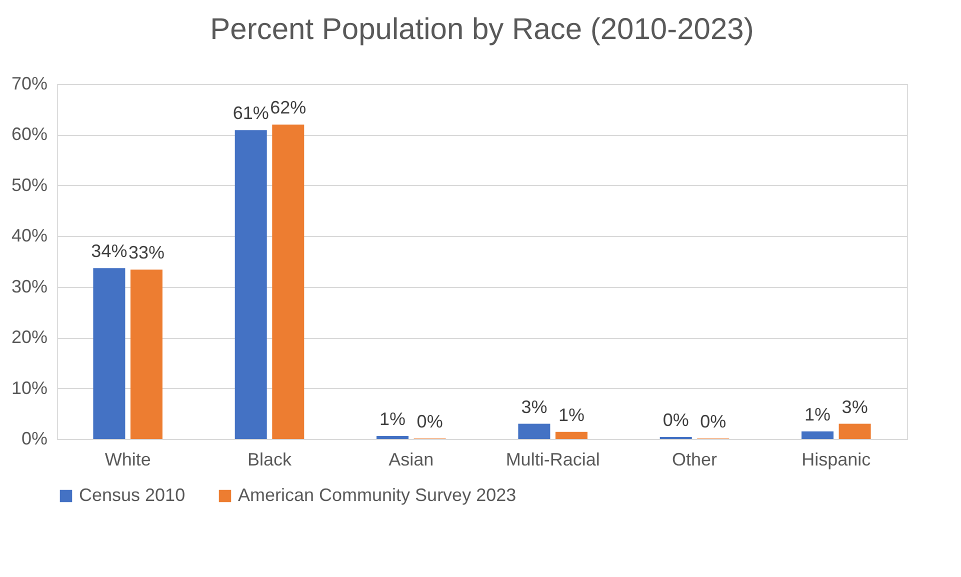 This screenshot has width=961, height=577. Describe the element at coordinates (29, 337) in the screenshot. I see `y-tick-label: 20%` at that location.